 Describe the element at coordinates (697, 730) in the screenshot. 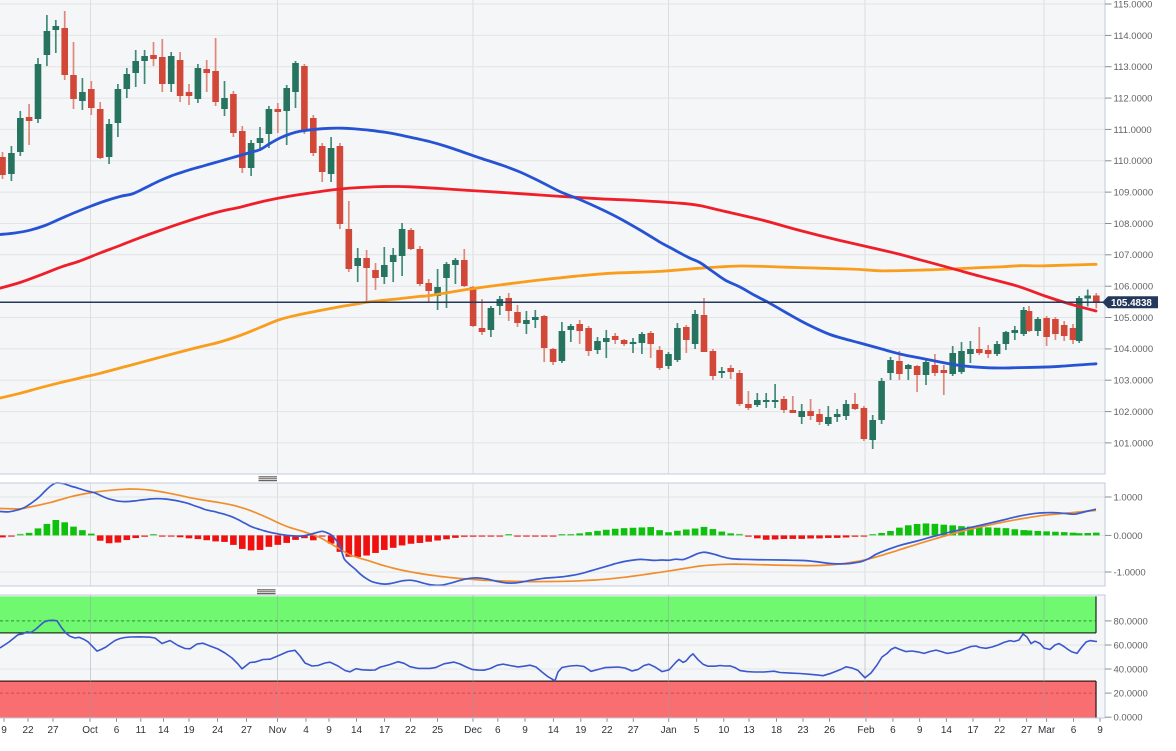

I see `svg-text: 5` at that location.